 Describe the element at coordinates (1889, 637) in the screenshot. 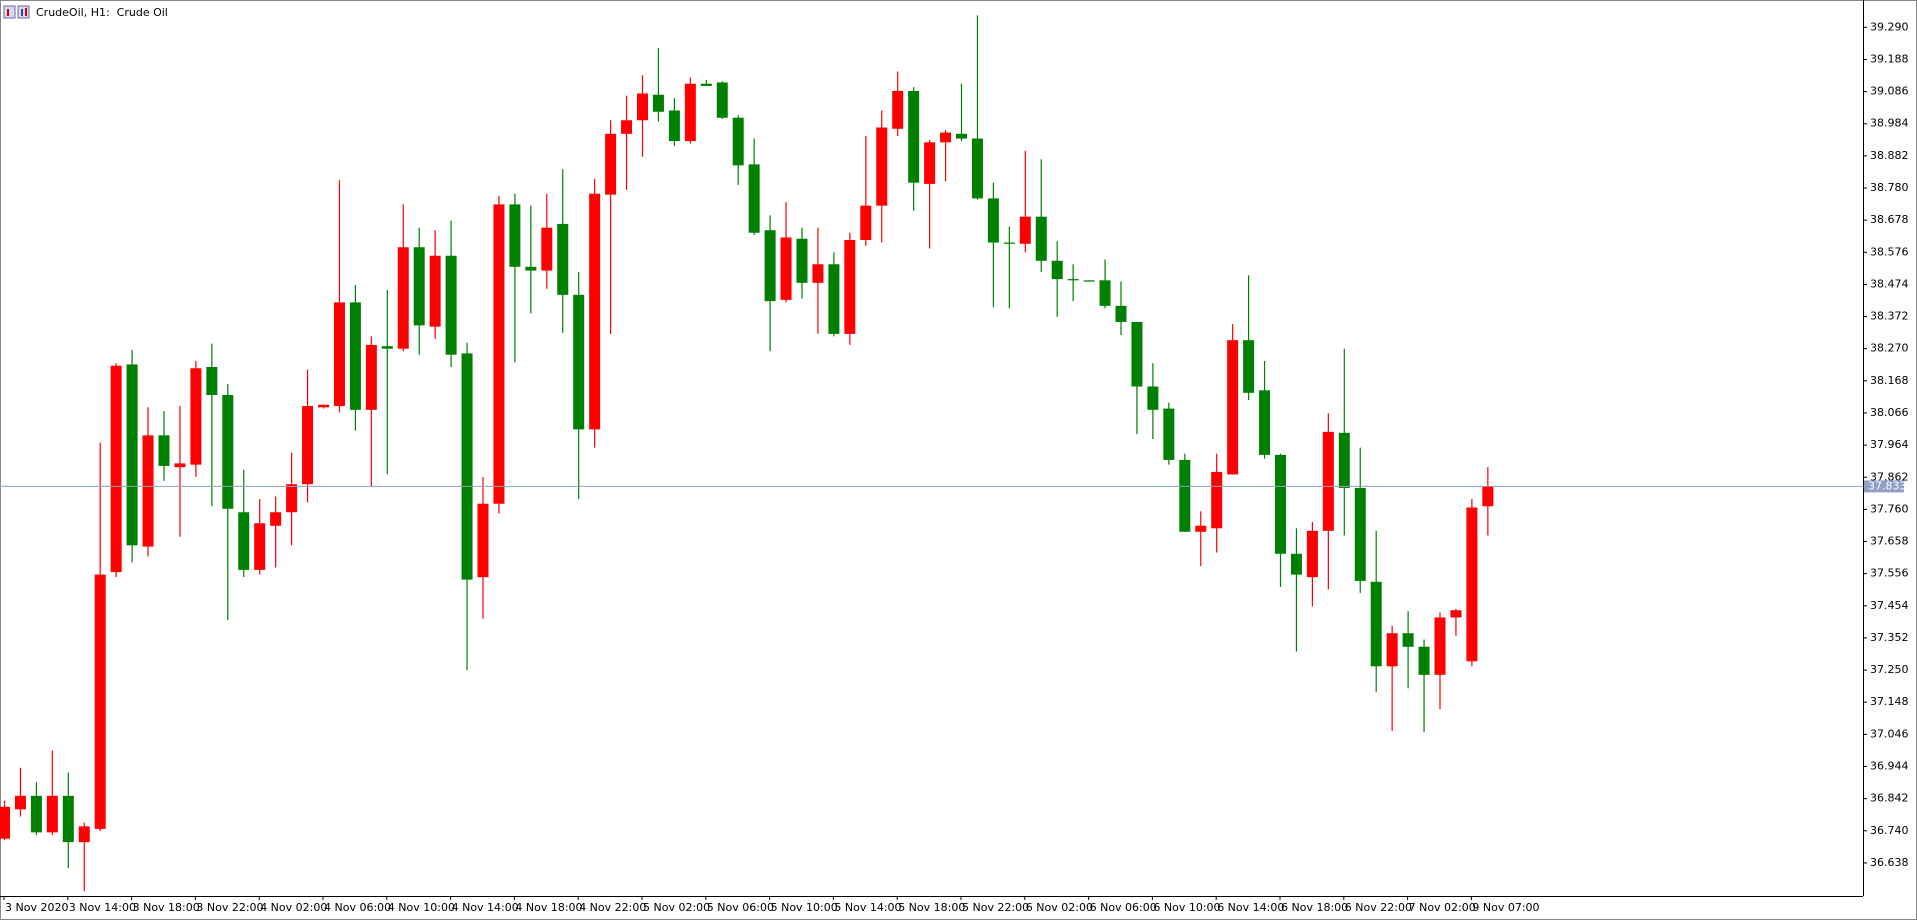

I see `y-tick-label: 37.352` at that location.